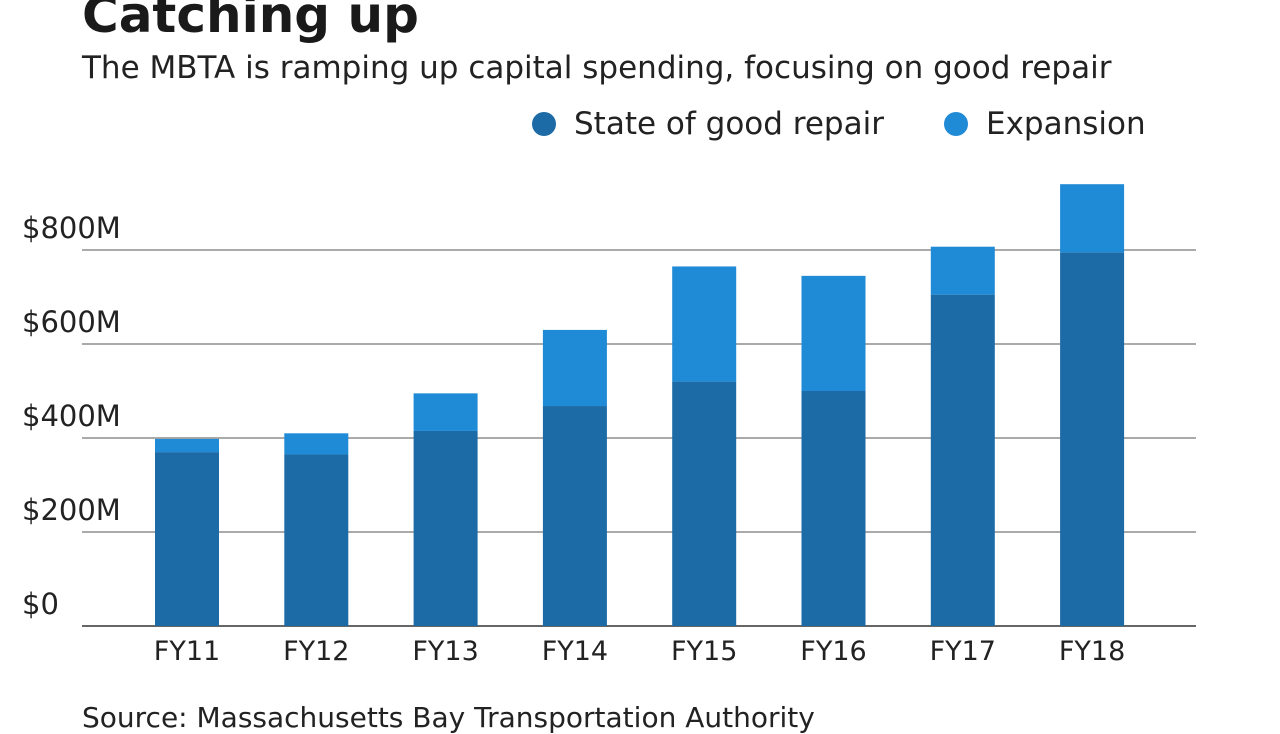 This screenshot has height=734, width=1280. I want to click on legend-swatch-expansion, so click(956, 124).